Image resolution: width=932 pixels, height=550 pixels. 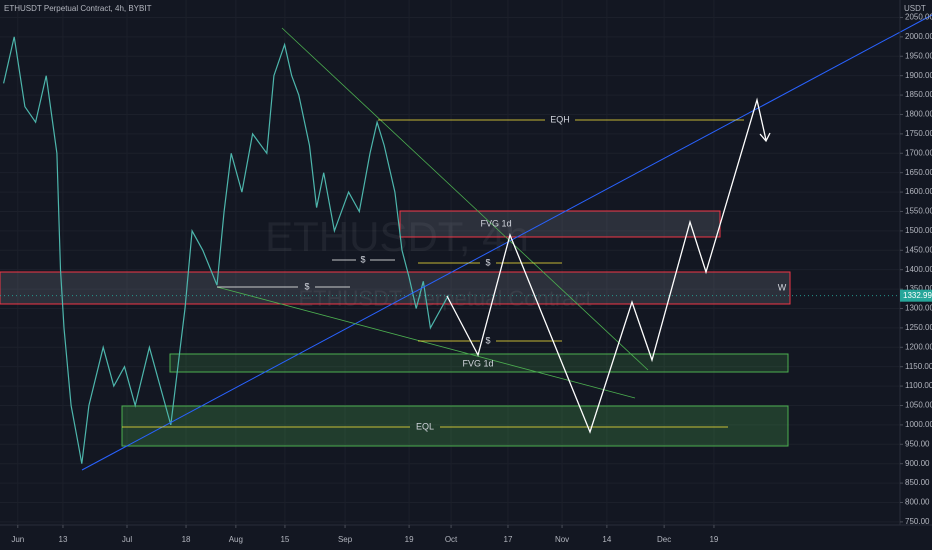 I want to click on x-tick-label: Oct, so click(x=451, y=539).